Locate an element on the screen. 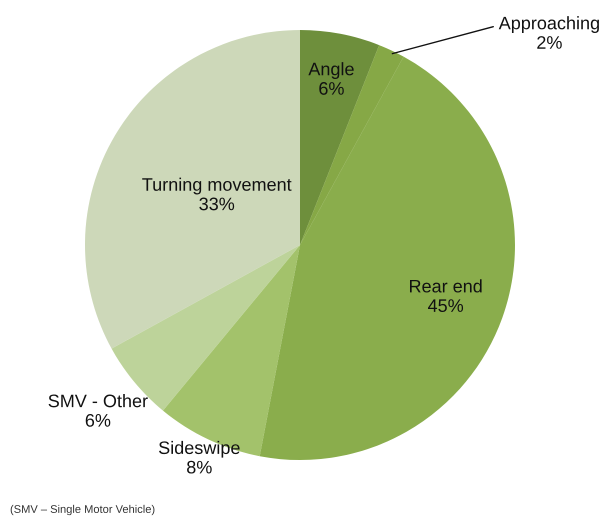  slice-label: Approaching is located at coordinates (548, 24).